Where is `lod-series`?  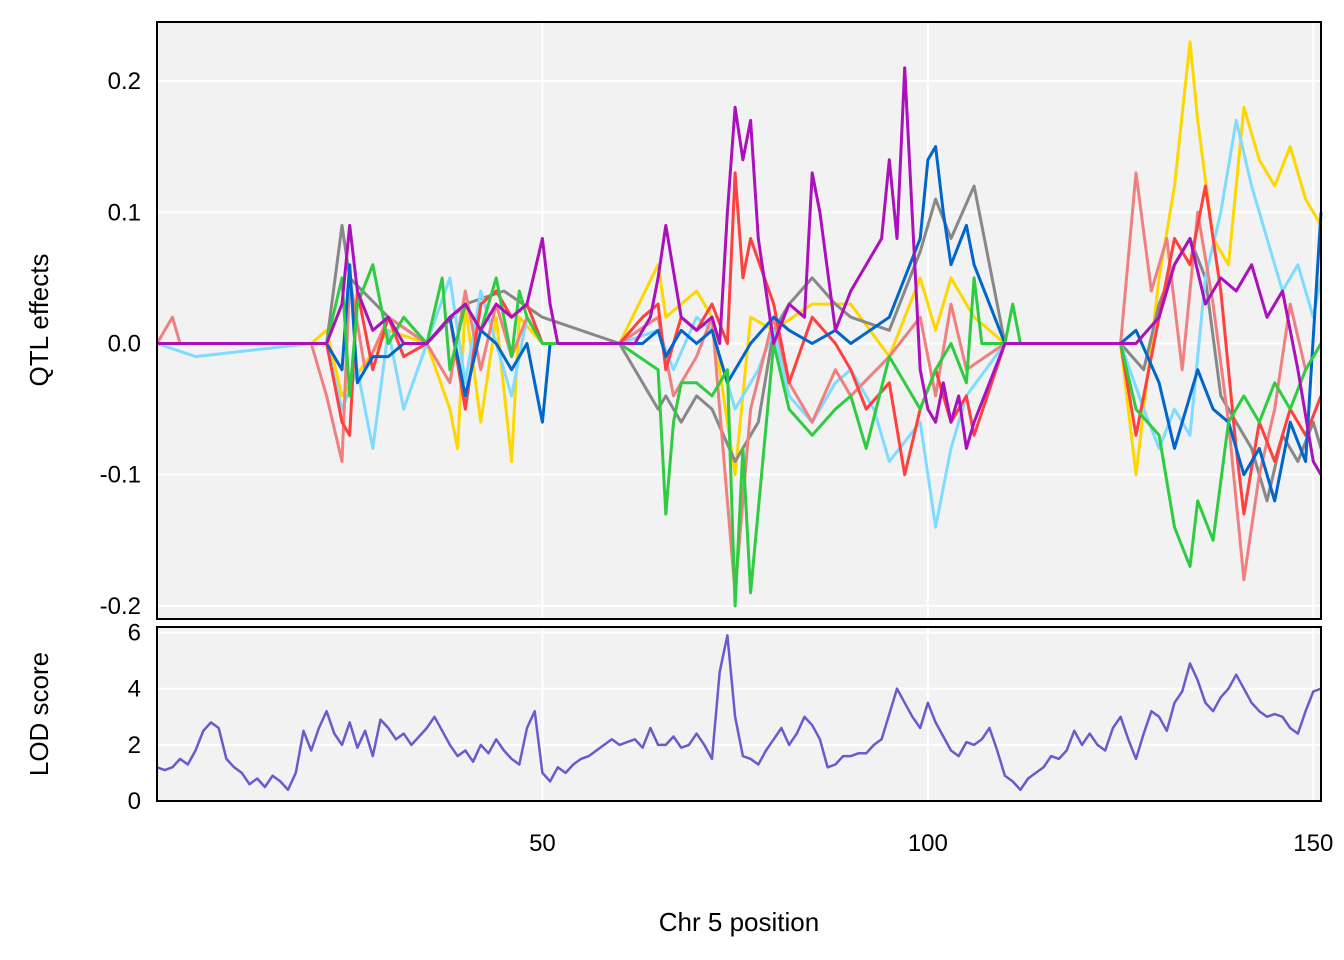 lod-series is located at coordinates (739, 713).